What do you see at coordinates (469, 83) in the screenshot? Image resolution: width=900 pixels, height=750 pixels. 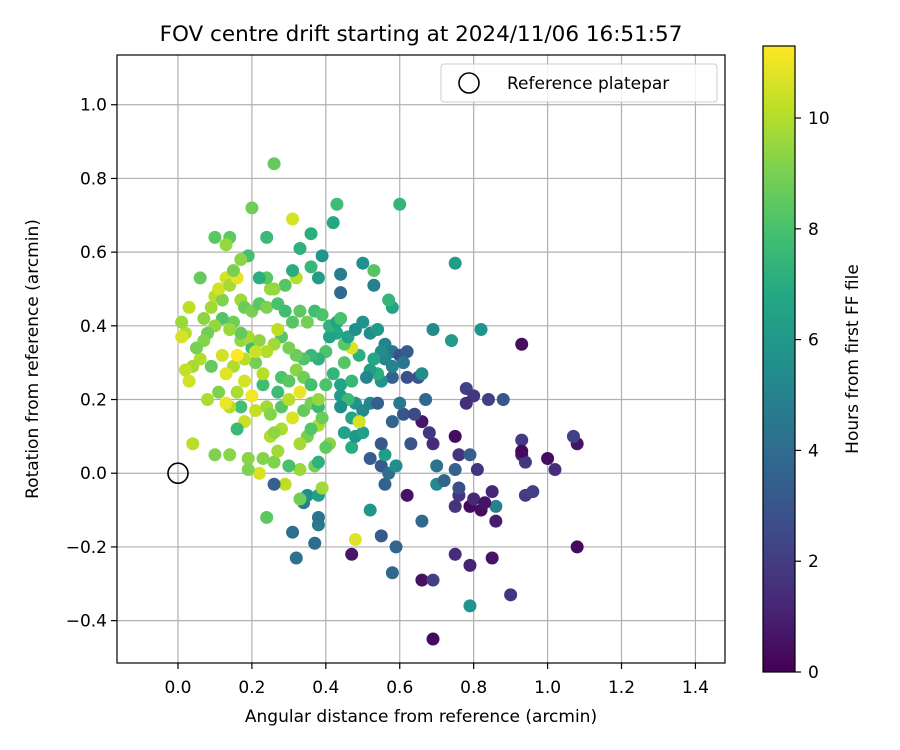 I see `legend-marker-icon` at bounding box center [469, 83].